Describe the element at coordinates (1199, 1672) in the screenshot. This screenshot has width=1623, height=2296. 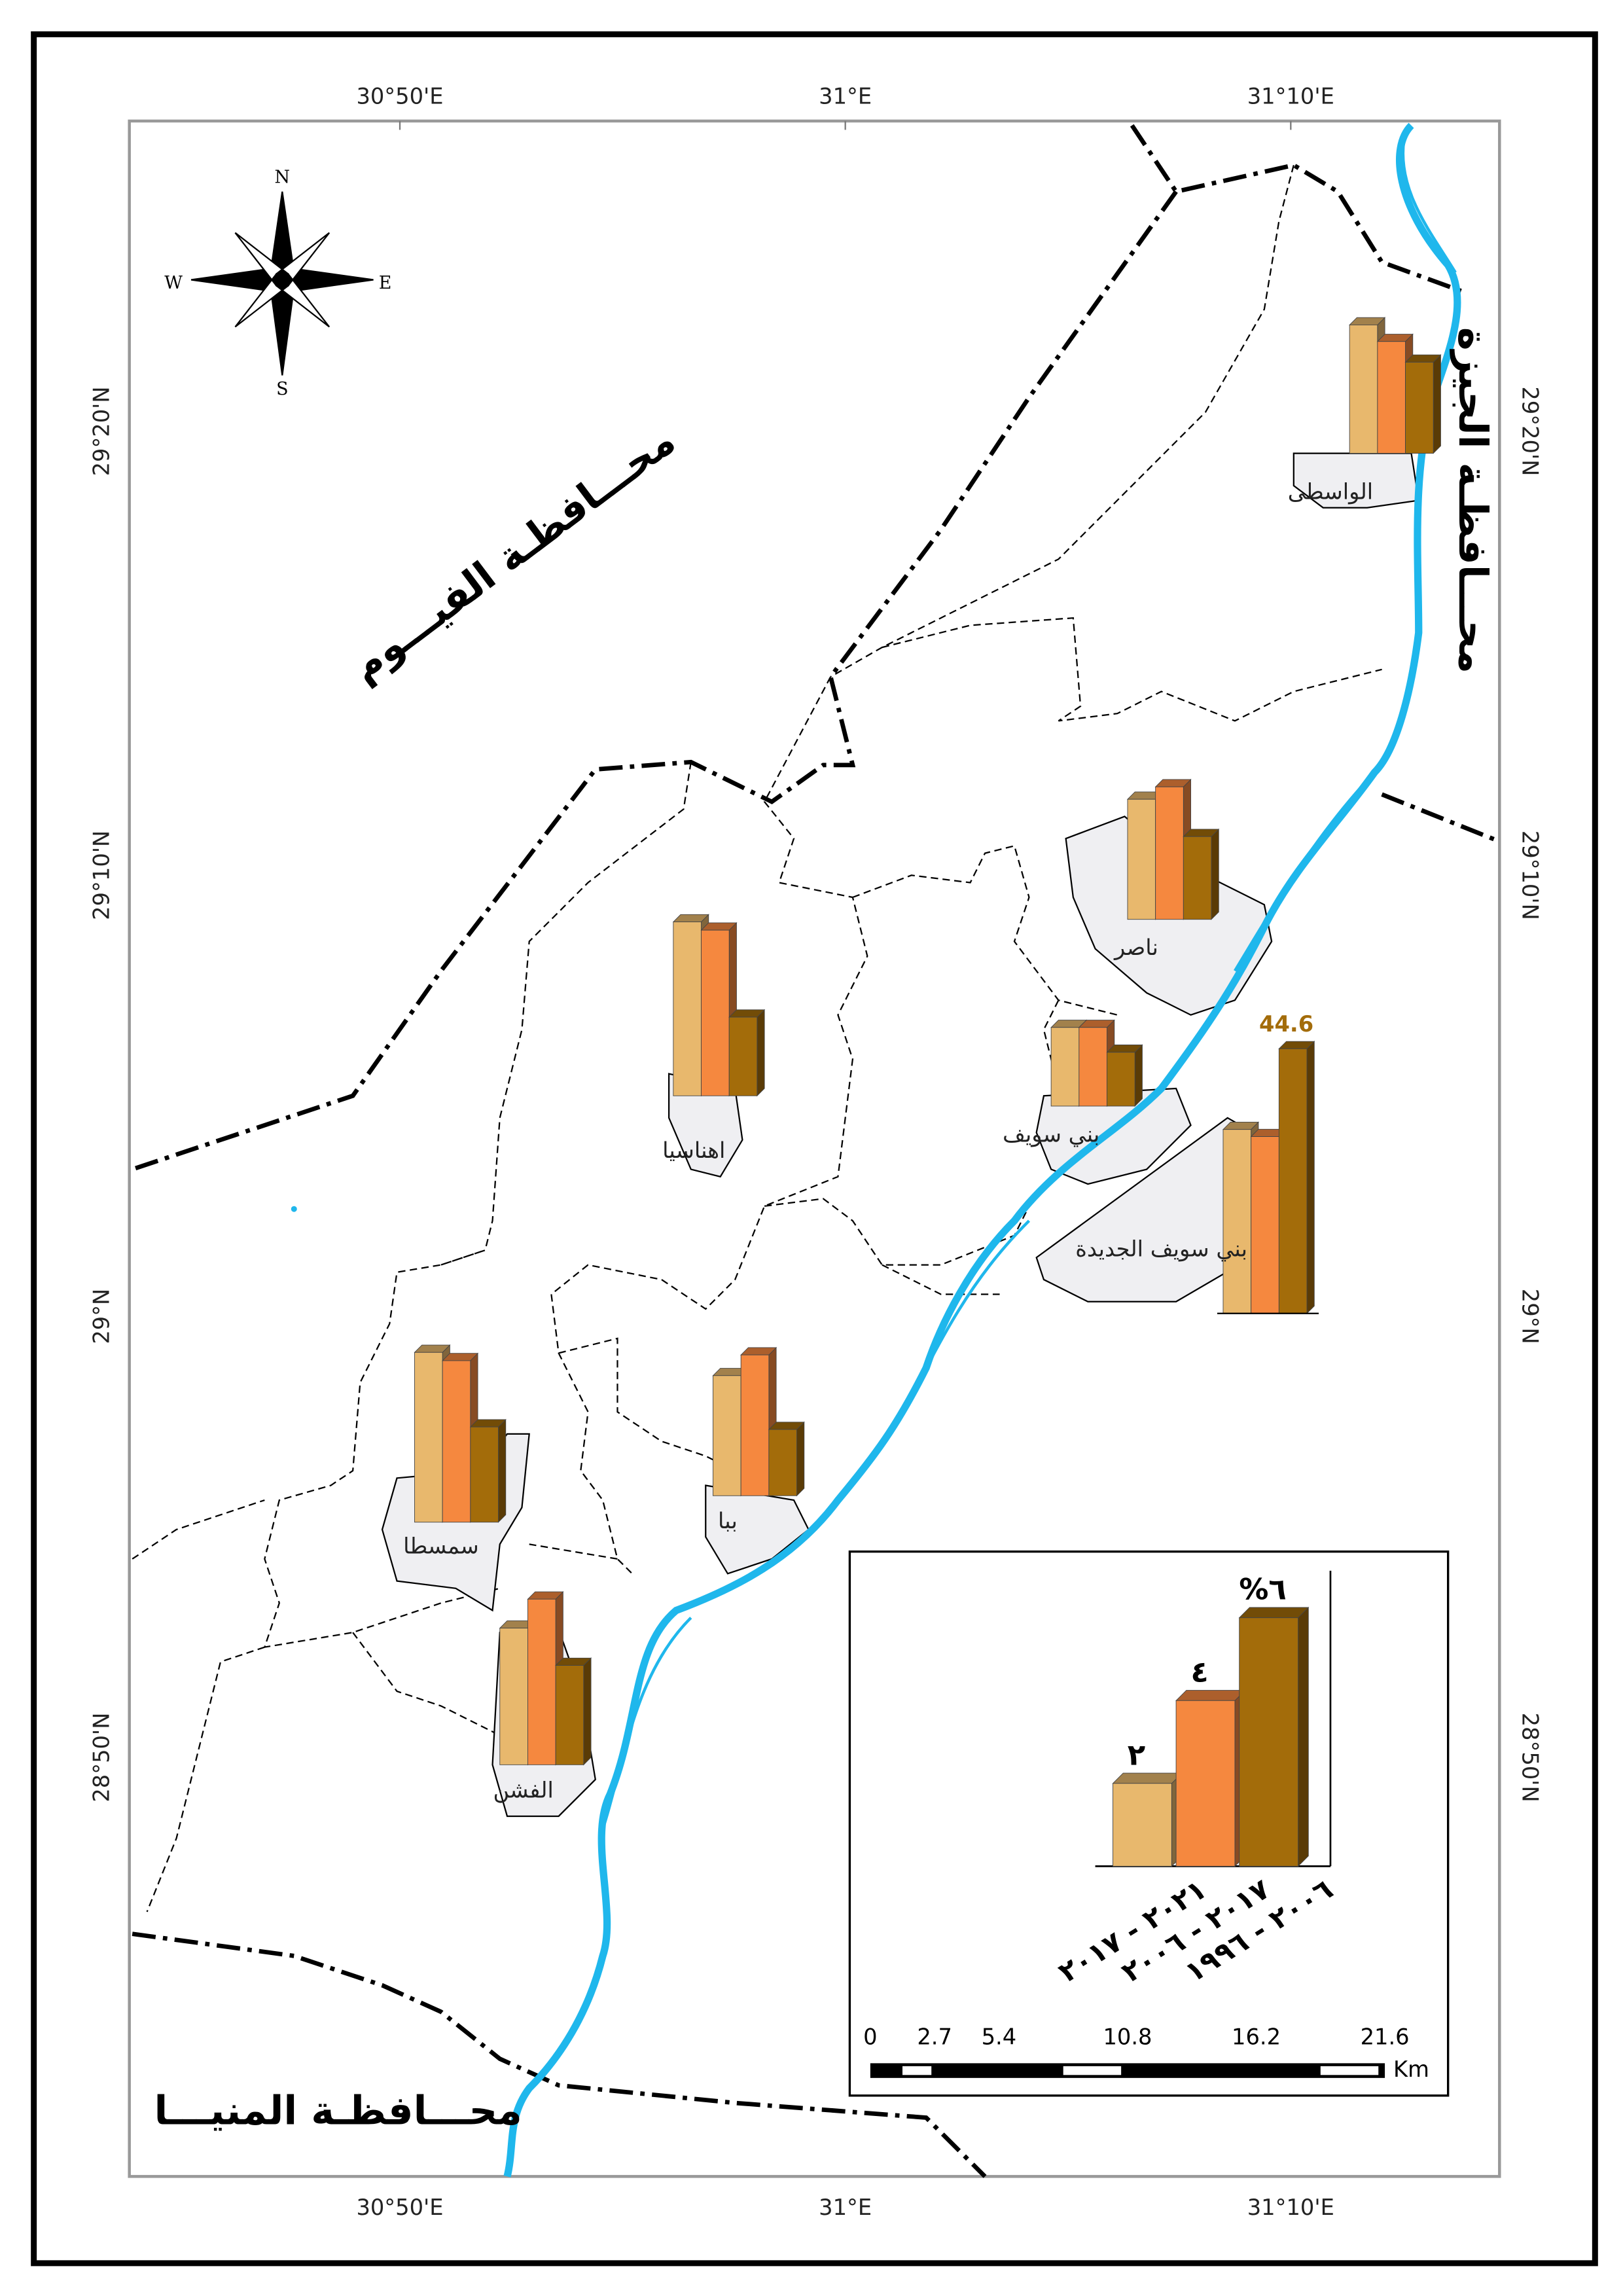
I see `legend-value-label: ٤` at that location.